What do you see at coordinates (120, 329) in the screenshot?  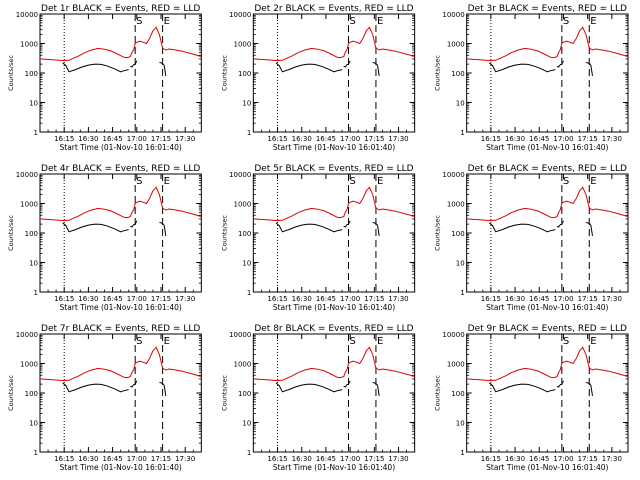 I see `panel-title: Det 7r BLACK = Events, RED = LLD` at bounding box center [120, 329].